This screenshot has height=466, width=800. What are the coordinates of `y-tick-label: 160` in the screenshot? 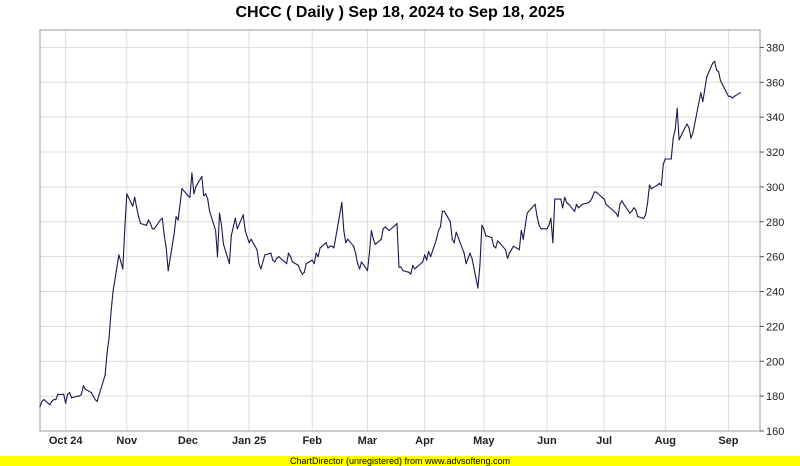 It's located at (775, 432).